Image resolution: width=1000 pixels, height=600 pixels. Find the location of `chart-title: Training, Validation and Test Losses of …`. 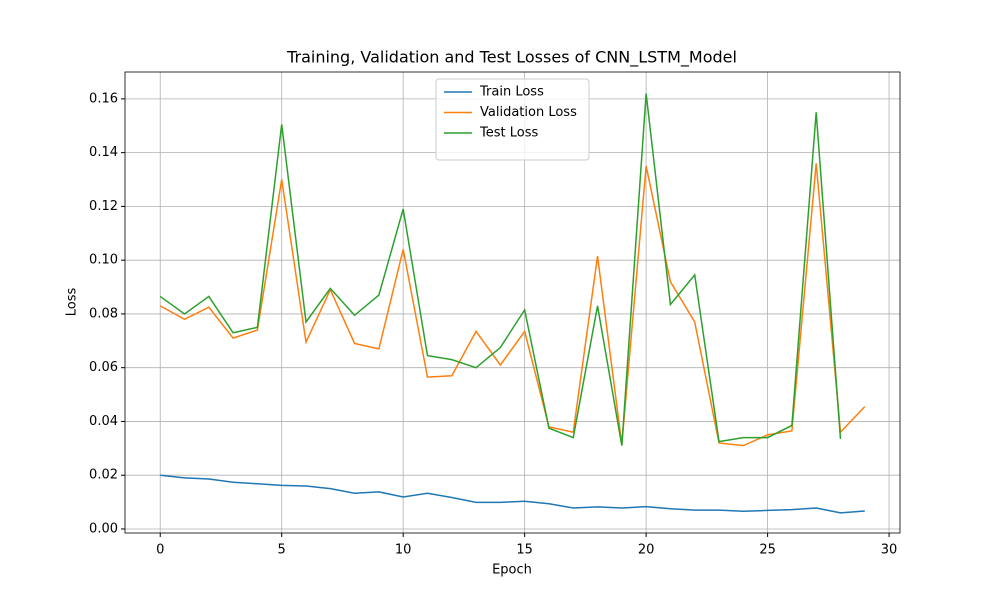

chart-title: Training, Validation and Test Losses of … is located at coordinates (511, 58).